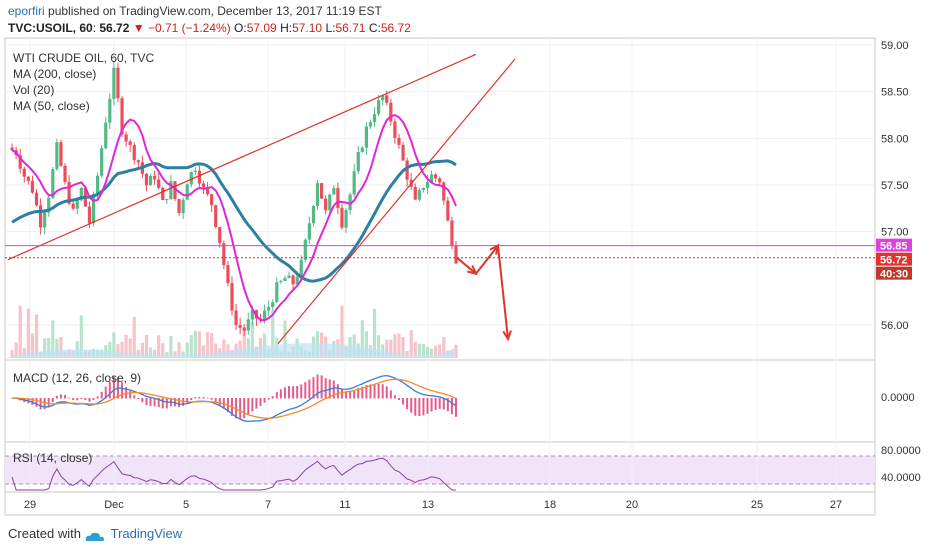 The height and width of the screenshot is (550, 932). I want to click on trendline-steep, so click(396, 201).